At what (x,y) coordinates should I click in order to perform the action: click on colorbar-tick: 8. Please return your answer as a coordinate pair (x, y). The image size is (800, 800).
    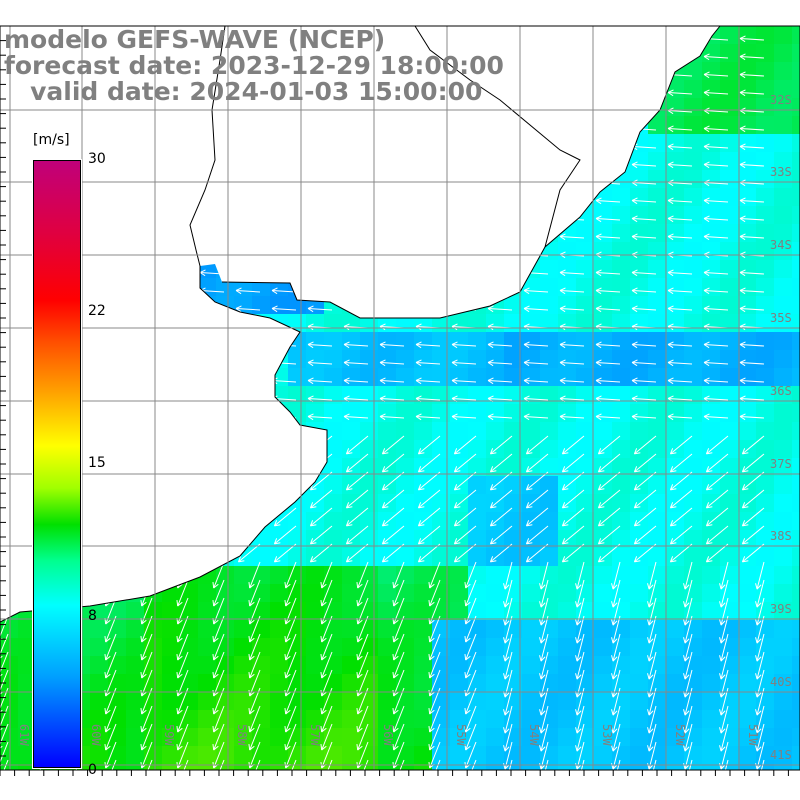
    Looking at the image, I should click on (92, 616).